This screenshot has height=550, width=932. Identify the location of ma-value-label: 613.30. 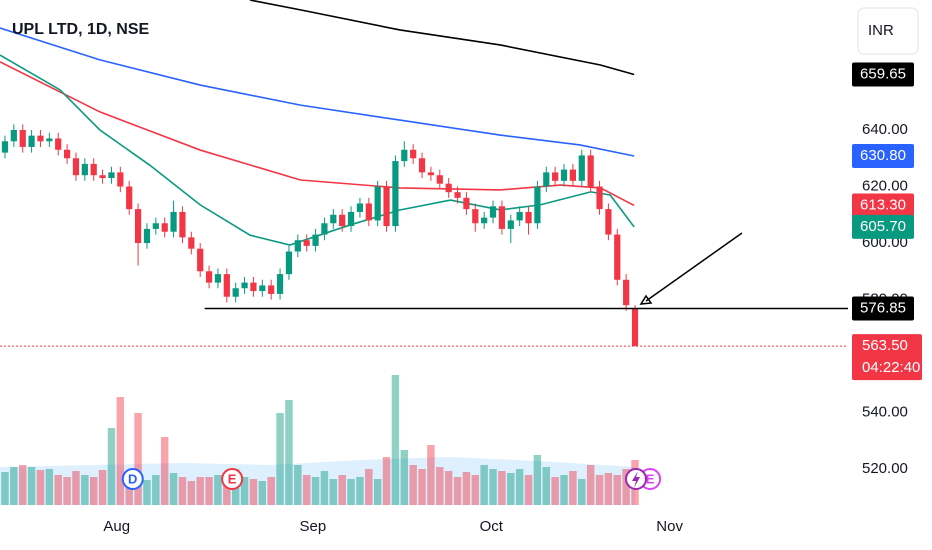
(883, 204).